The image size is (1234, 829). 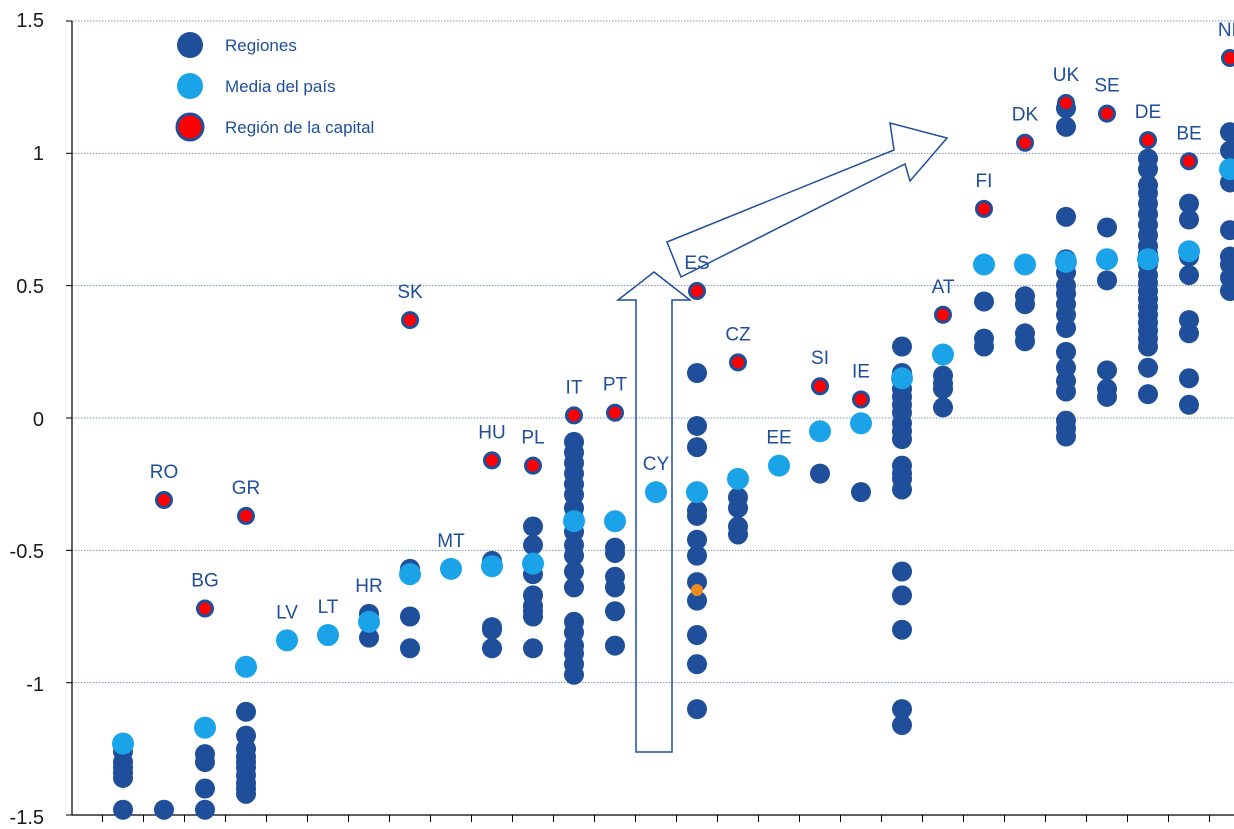 What do you see at coordinates (533, 465) in the screenshot?
I see `capital-point-pl` at bounding box center [533, 465].